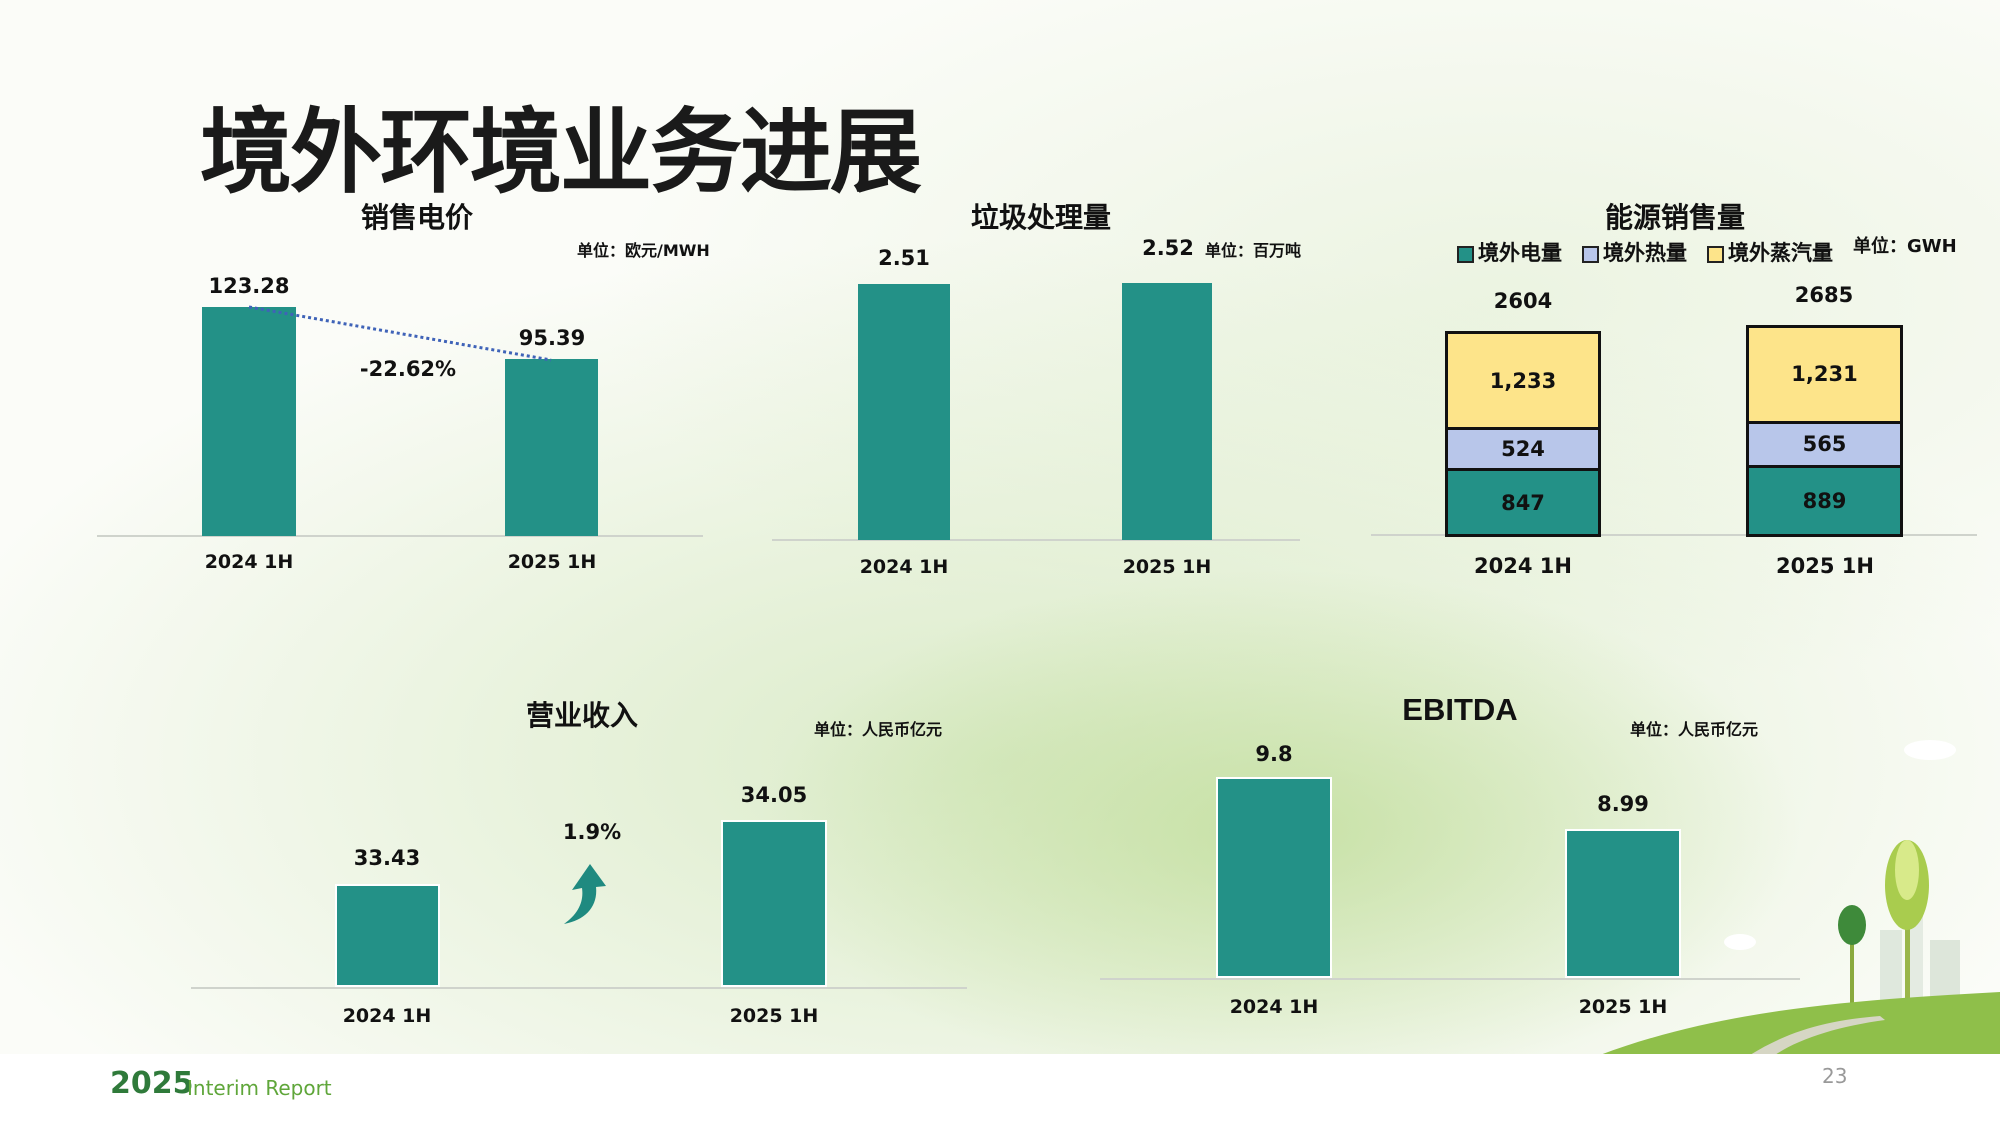 The height and width of the screenshot is (1125, 2000). I want to click on change-label: -22.62%, so click(408, 369).